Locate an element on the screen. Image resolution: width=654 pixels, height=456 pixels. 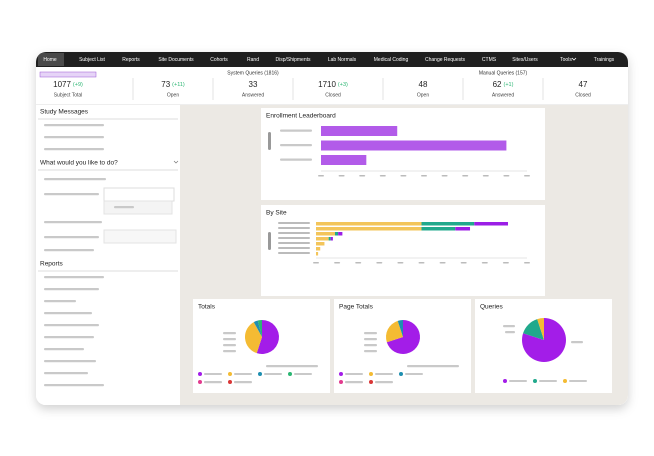
sidebar is located at coordinates (108, 255).